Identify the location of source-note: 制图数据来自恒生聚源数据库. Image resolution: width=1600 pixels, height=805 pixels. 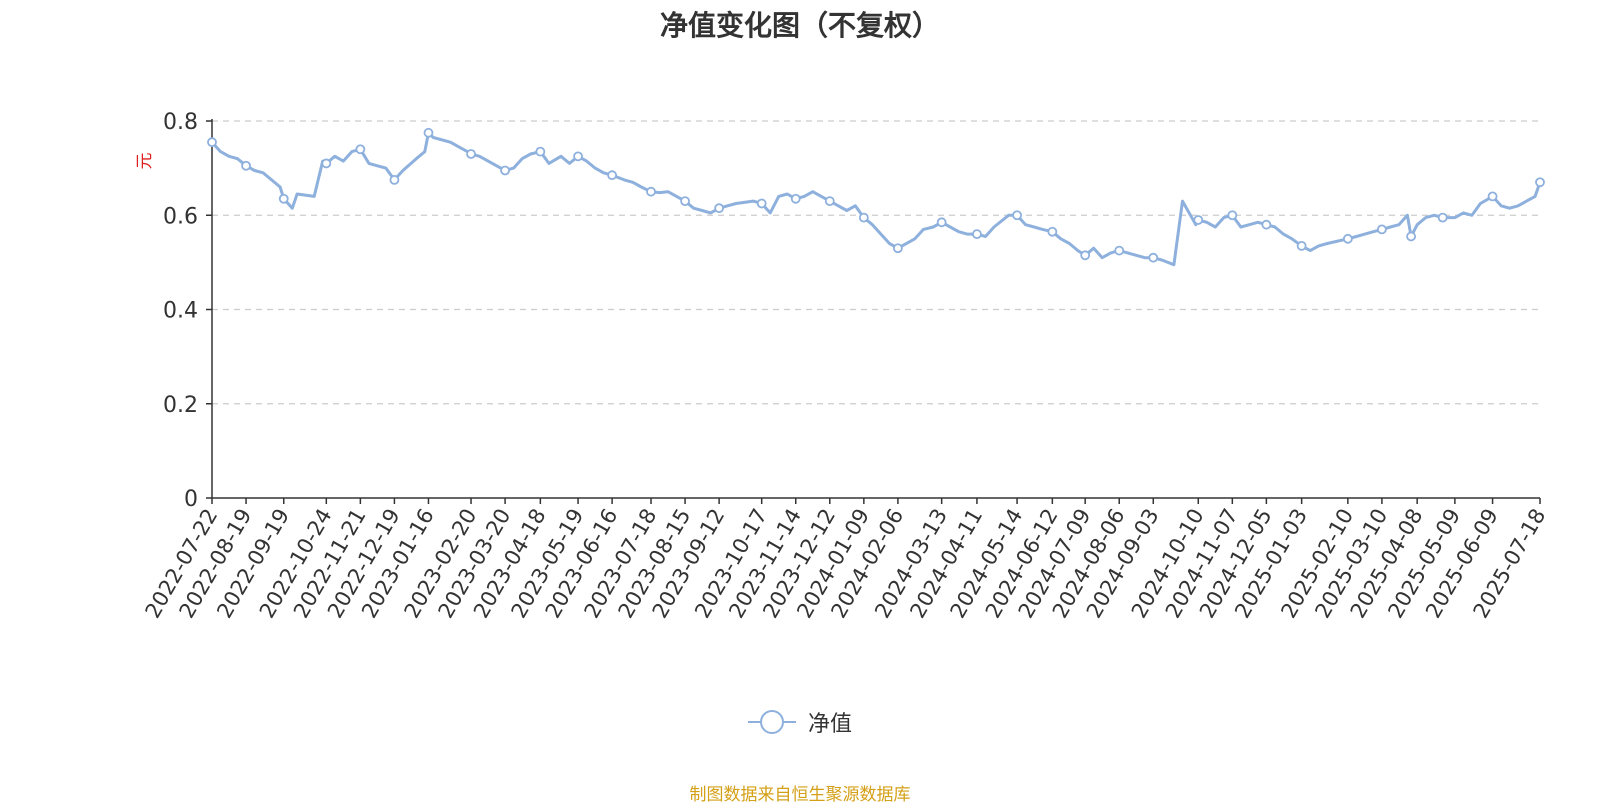
(800, 795).